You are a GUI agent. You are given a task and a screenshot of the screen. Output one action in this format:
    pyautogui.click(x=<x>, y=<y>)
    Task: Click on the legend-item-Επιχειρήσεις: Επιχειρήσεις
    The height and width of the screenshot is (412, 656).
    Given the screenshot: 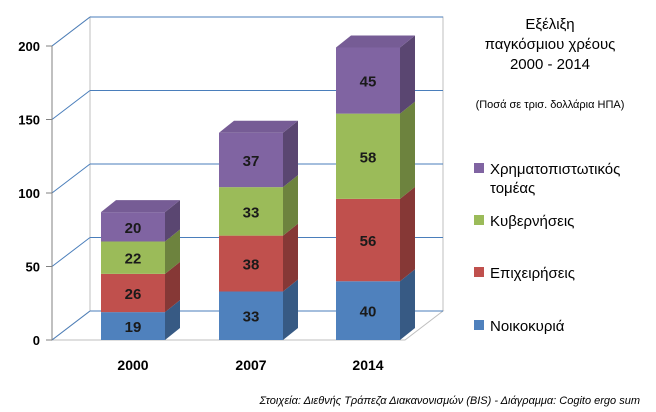 What is the action you would take?
    pyautogui.click(x=524, y=273)
    